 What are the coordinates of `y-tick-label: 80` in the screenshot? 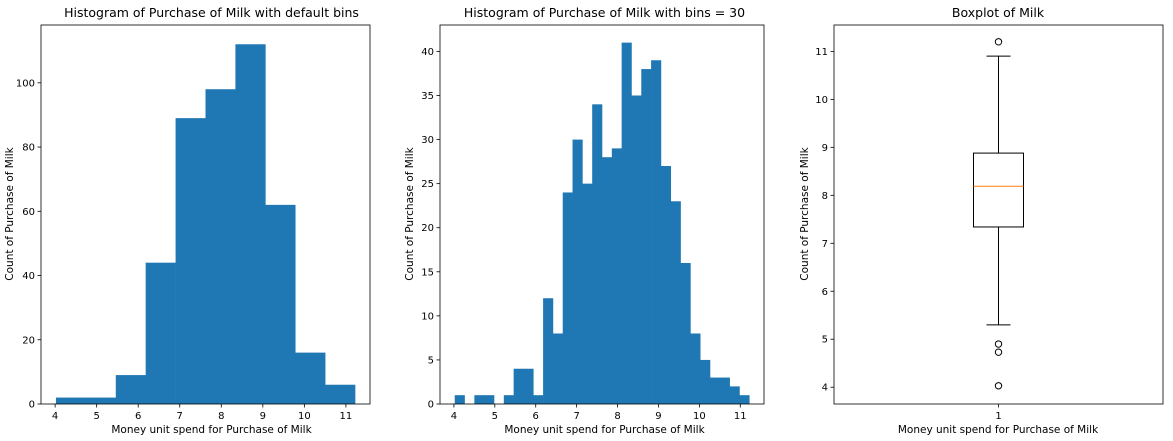 It's located at (28, 148).